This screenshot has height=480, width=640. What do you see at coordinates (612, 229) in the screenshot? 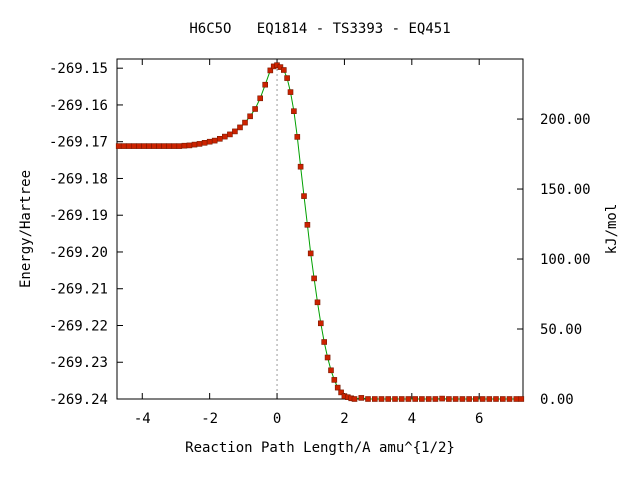
I see `y2-axis-label: kJ/mol` at bounding box center [612, 229].